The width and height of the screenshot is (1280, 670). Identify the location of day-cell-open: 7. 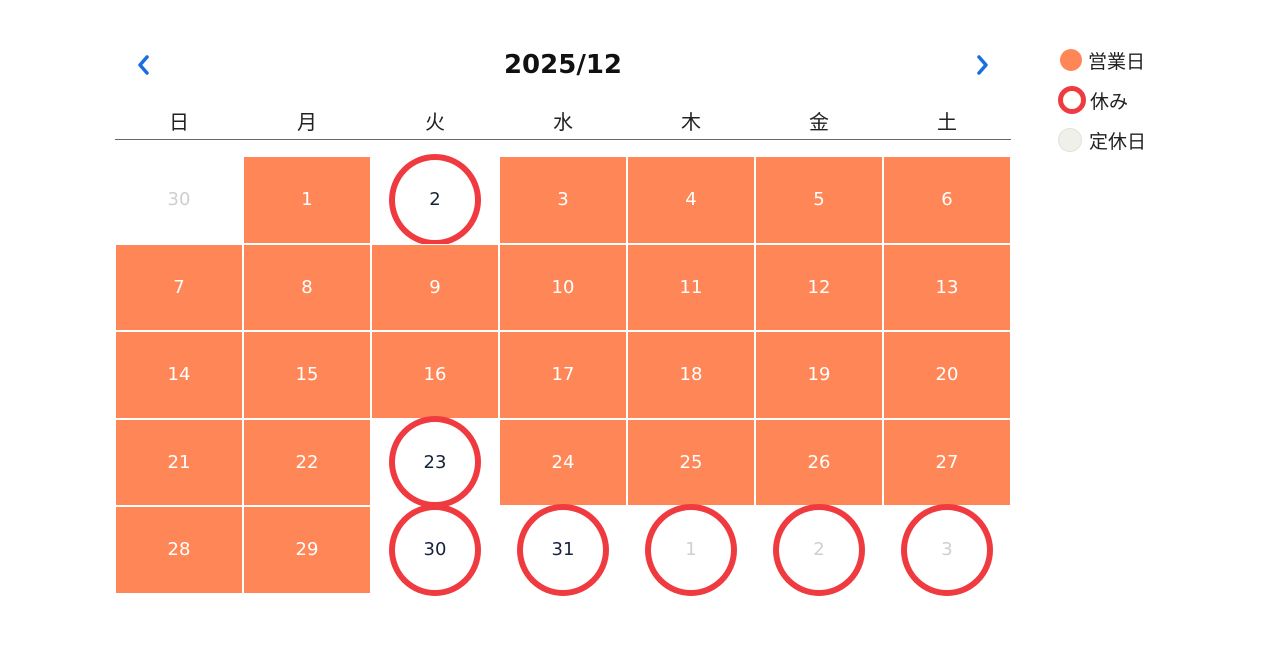
(179, 287).